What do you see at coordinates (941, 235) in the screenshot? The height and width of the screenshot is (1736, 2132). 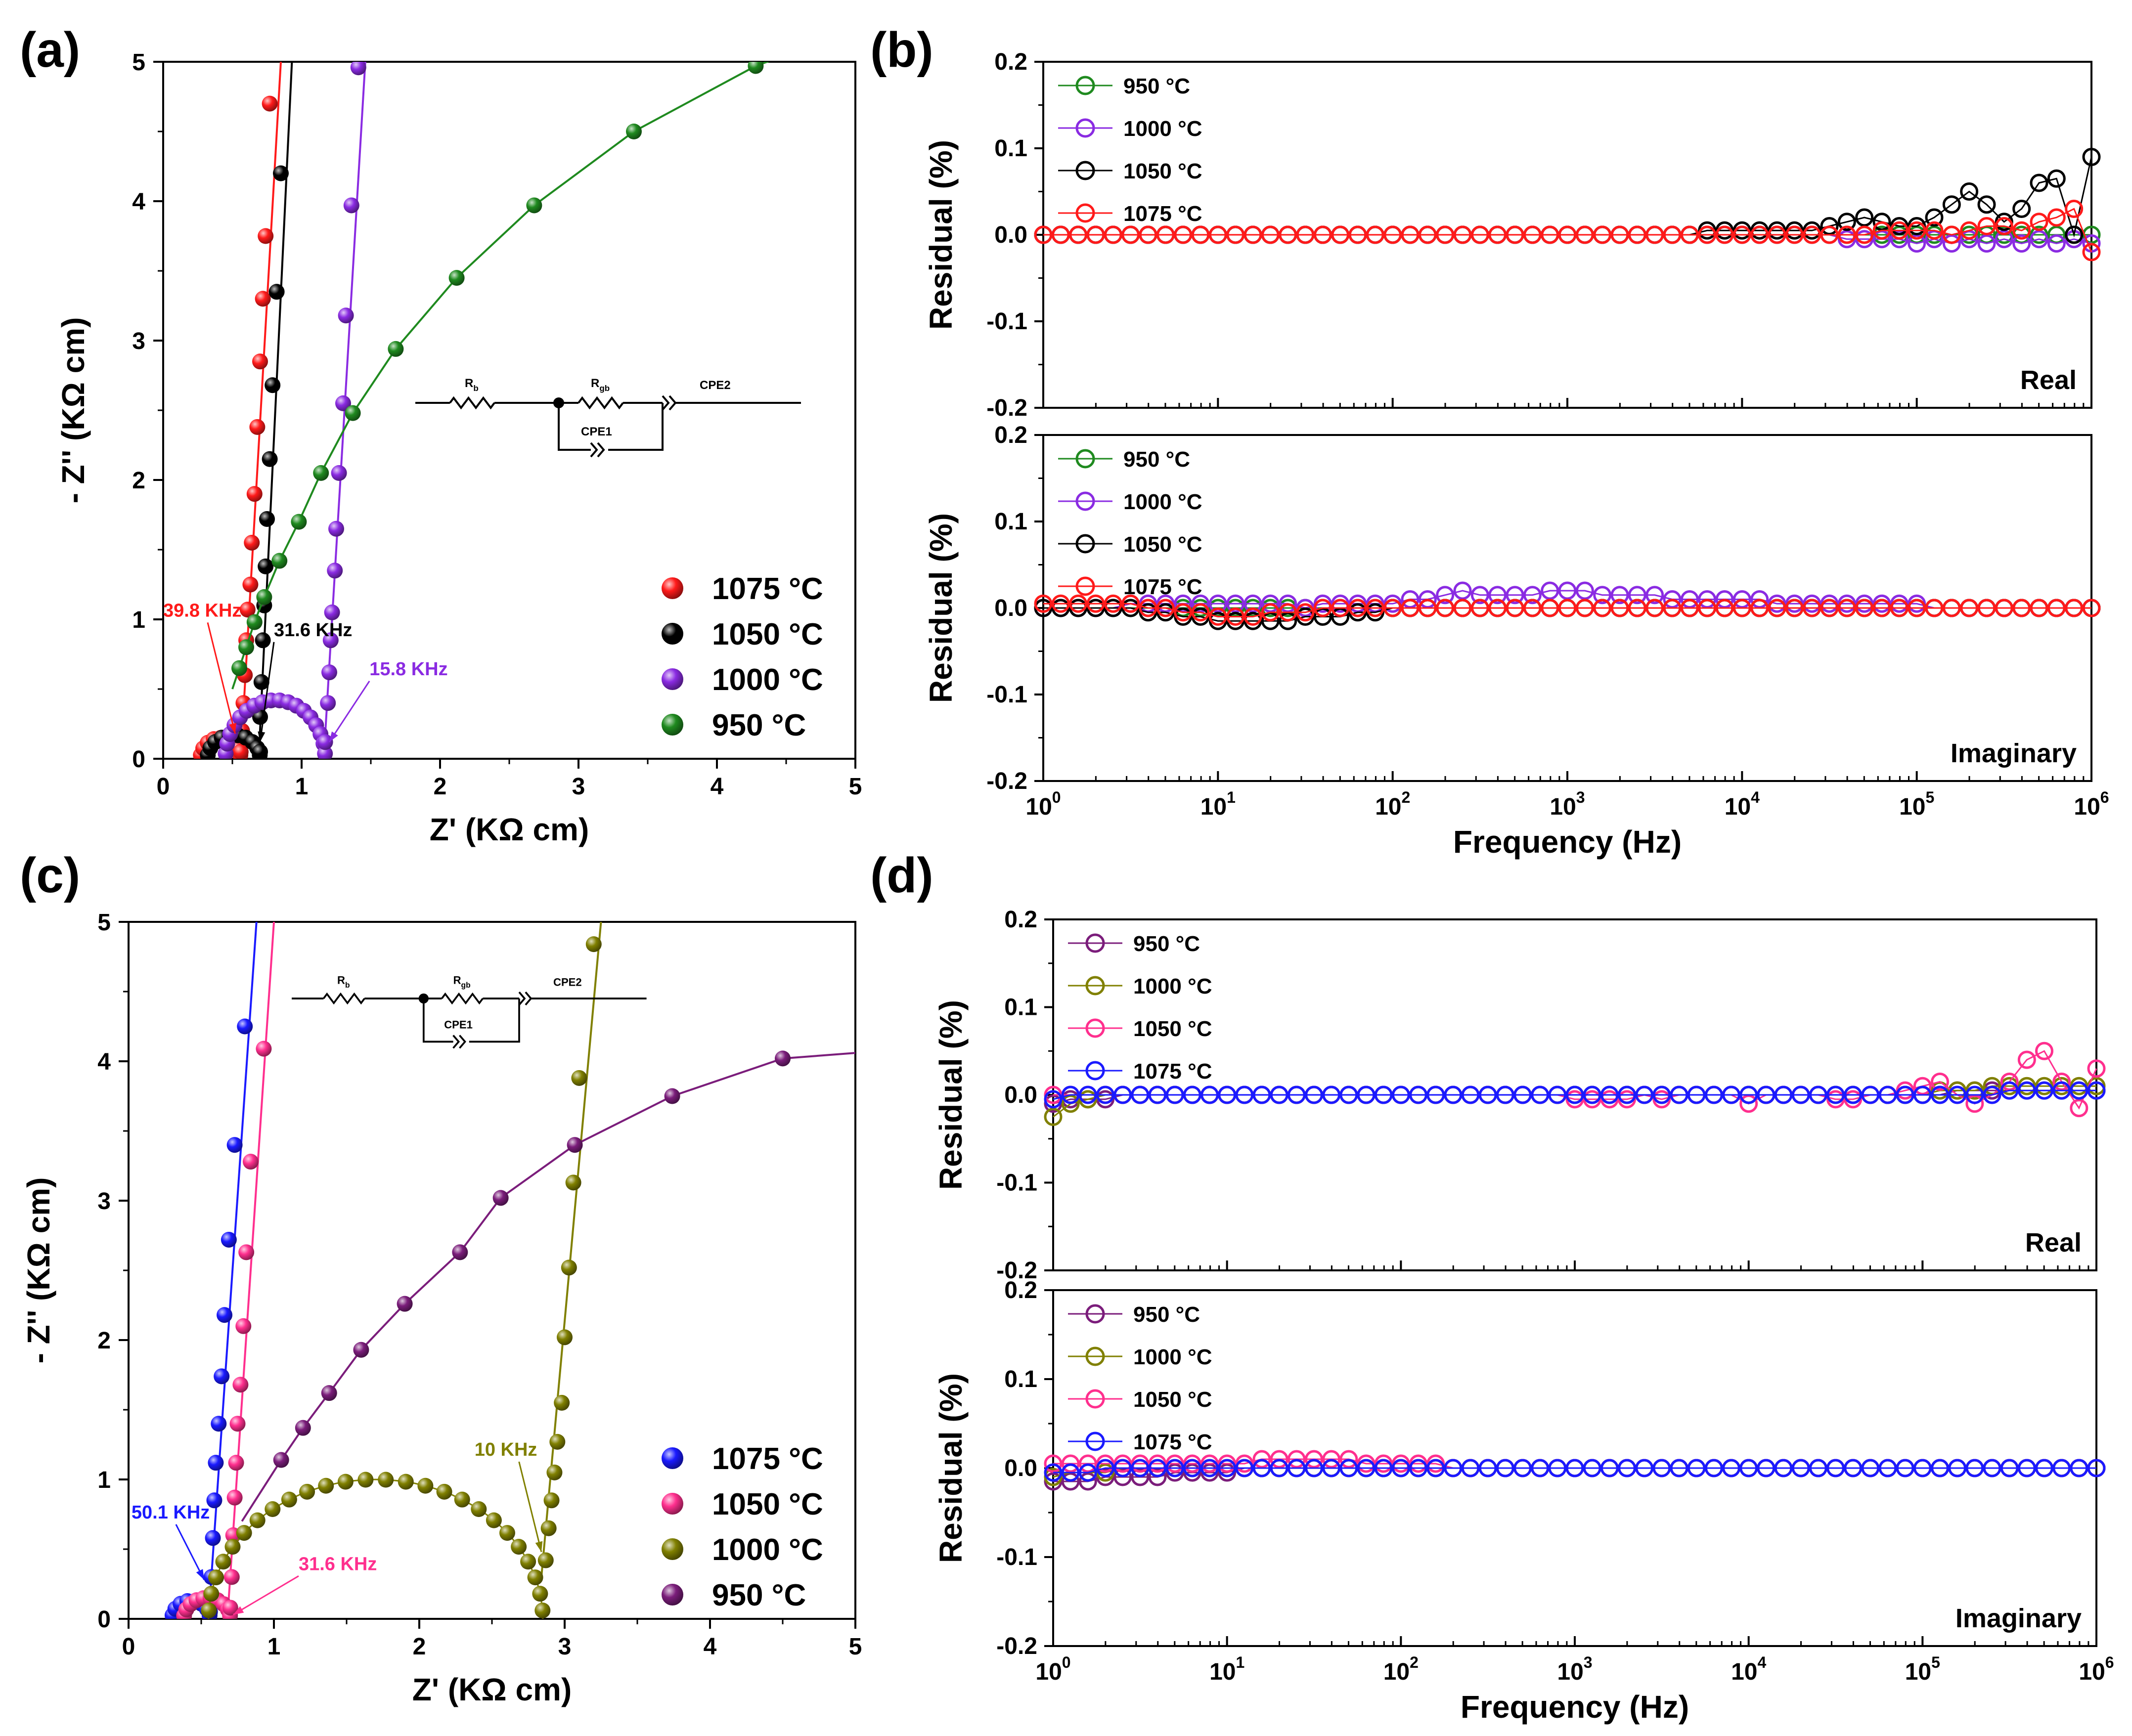 I see `y-axis-title: Residual (%)` at bounding box center [941, 235].